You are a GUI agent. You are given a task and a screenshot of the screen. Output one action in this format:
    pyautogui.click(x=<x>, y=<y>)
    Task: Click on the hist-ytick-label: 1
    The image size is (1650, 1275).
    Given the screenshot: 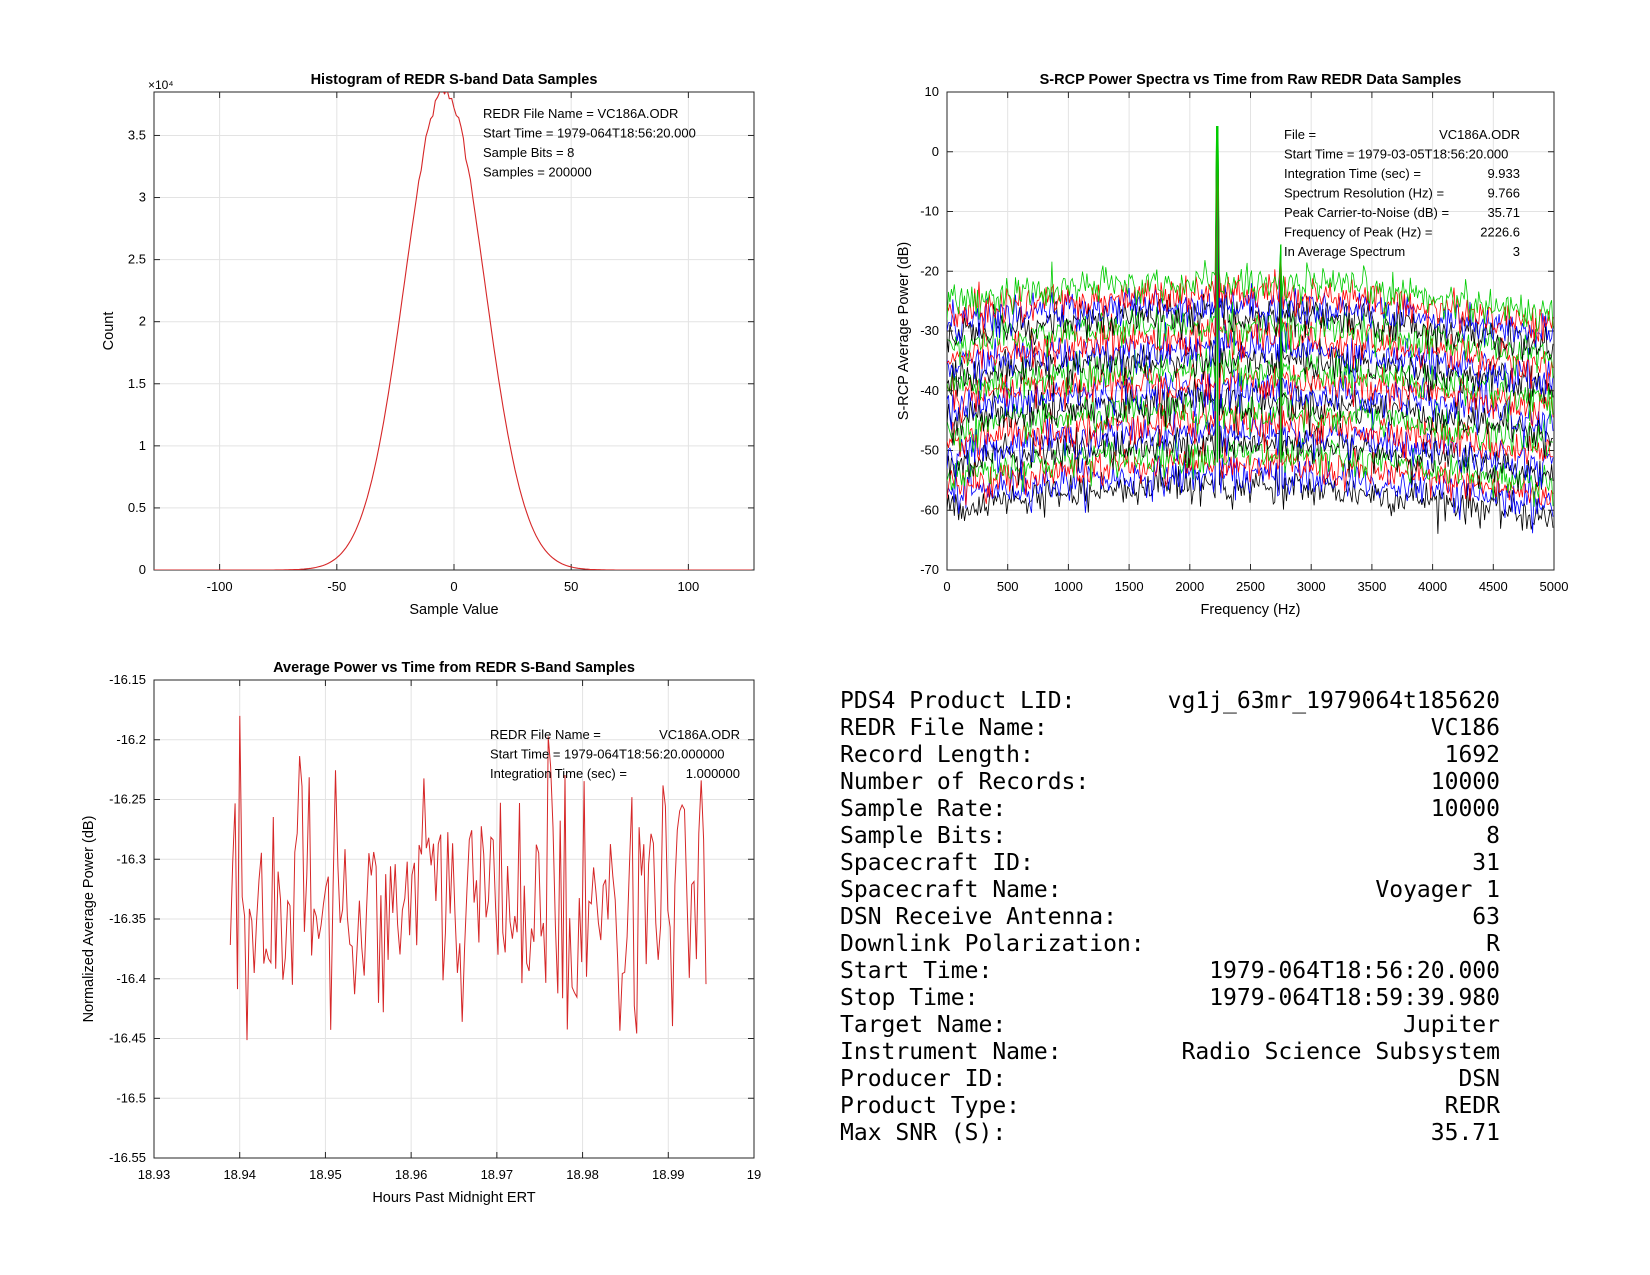 What is the action you would take?
    pyautogui.click(x=142, y=445)
    